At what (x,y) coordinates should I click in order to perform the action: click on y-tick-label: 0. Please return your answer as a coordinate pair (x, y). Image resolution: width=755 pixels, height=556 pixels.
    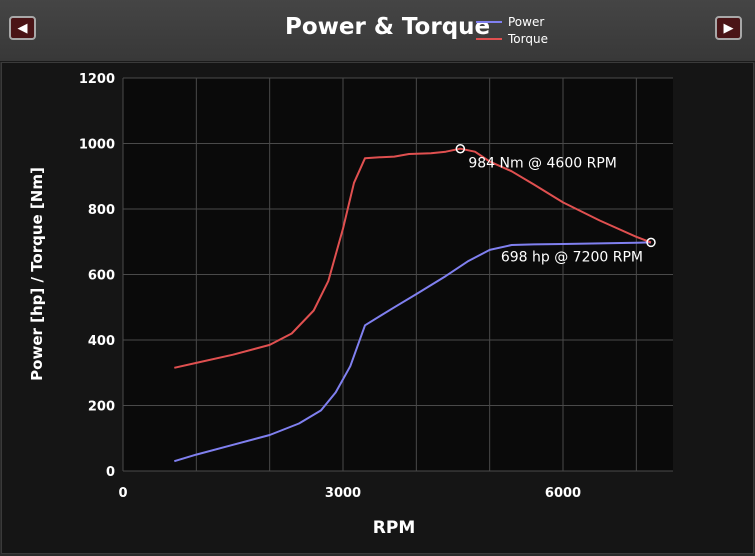
    Looking at the image, I should click on (110, 472).